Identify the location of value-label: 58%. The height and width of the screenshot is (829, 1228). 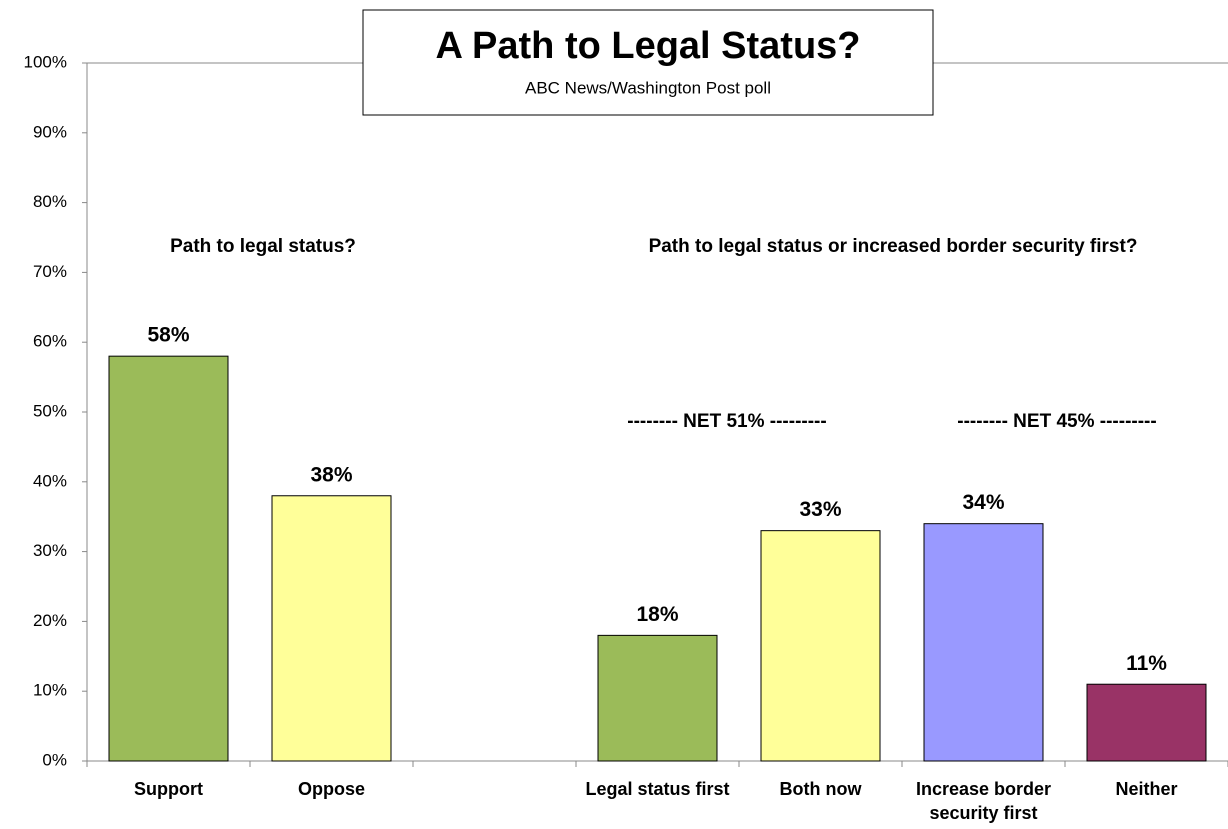
(168, 335).